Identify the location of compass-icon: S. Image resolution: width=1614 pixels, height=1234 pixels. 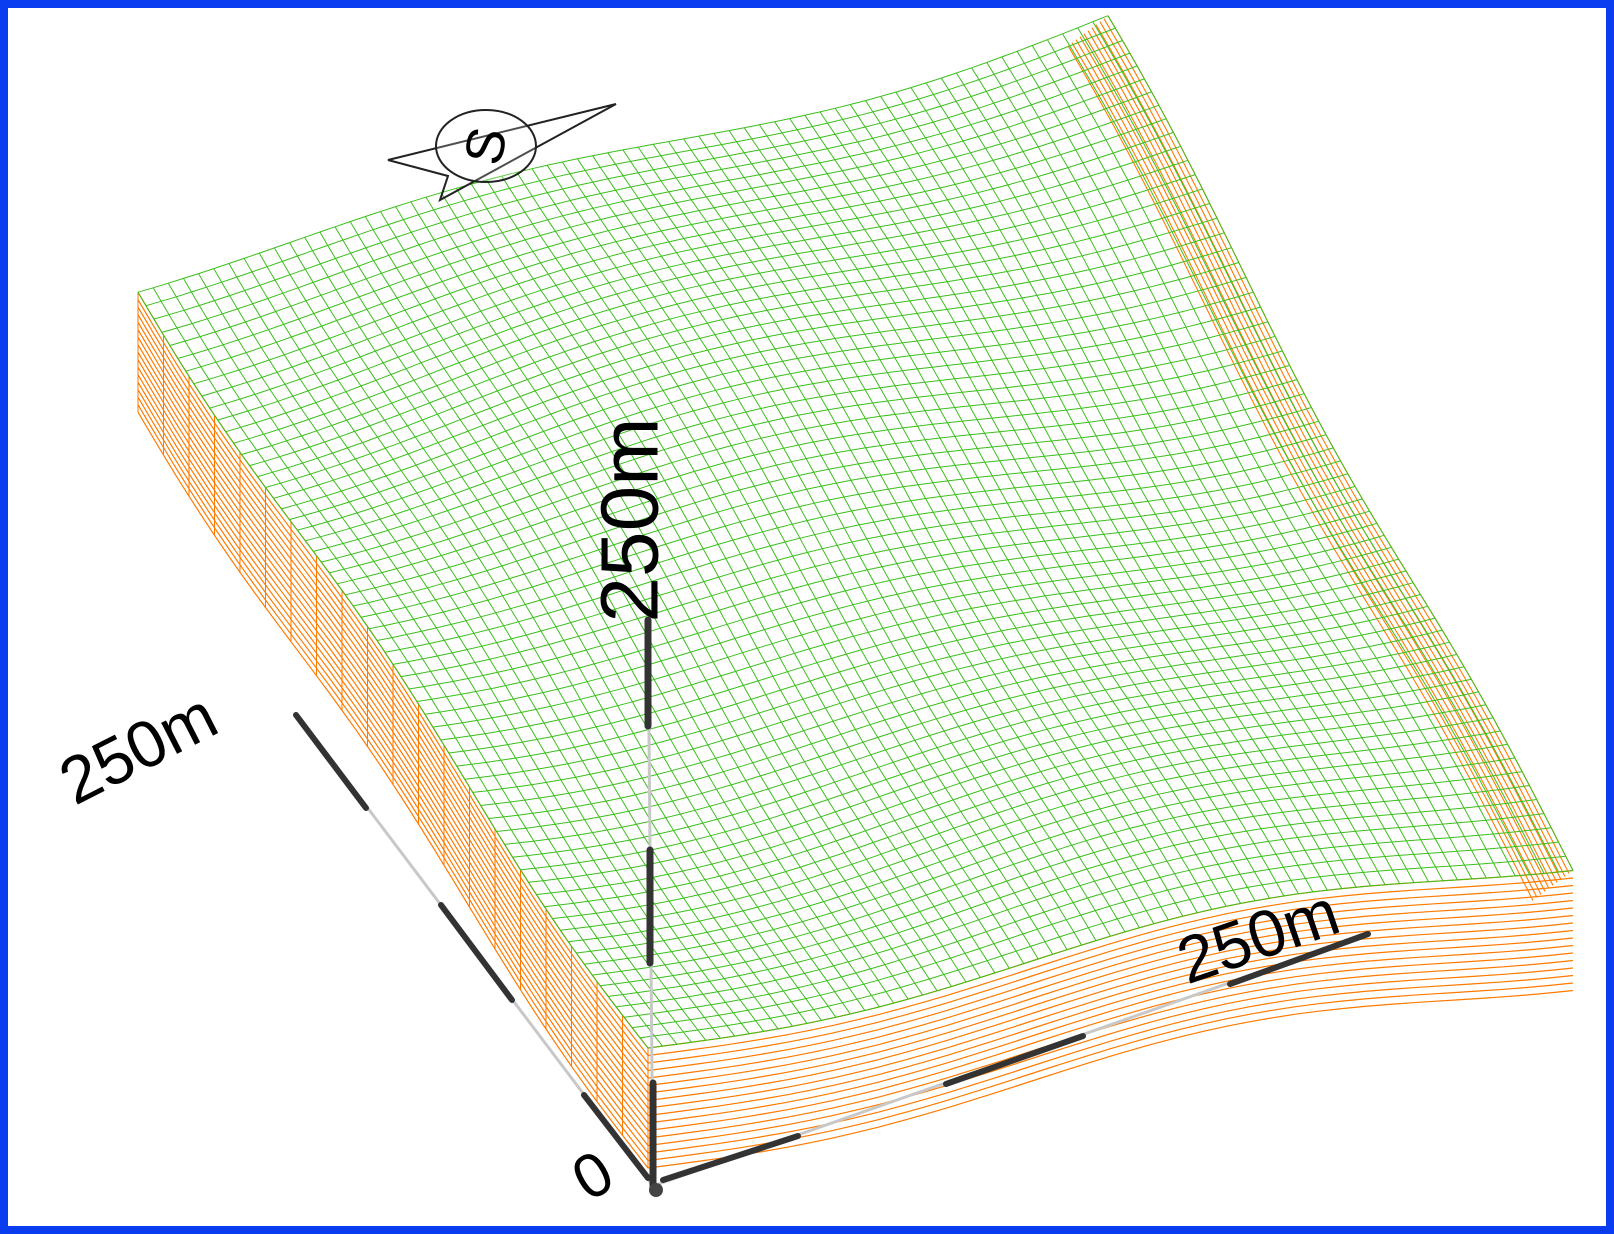
(502, 153).